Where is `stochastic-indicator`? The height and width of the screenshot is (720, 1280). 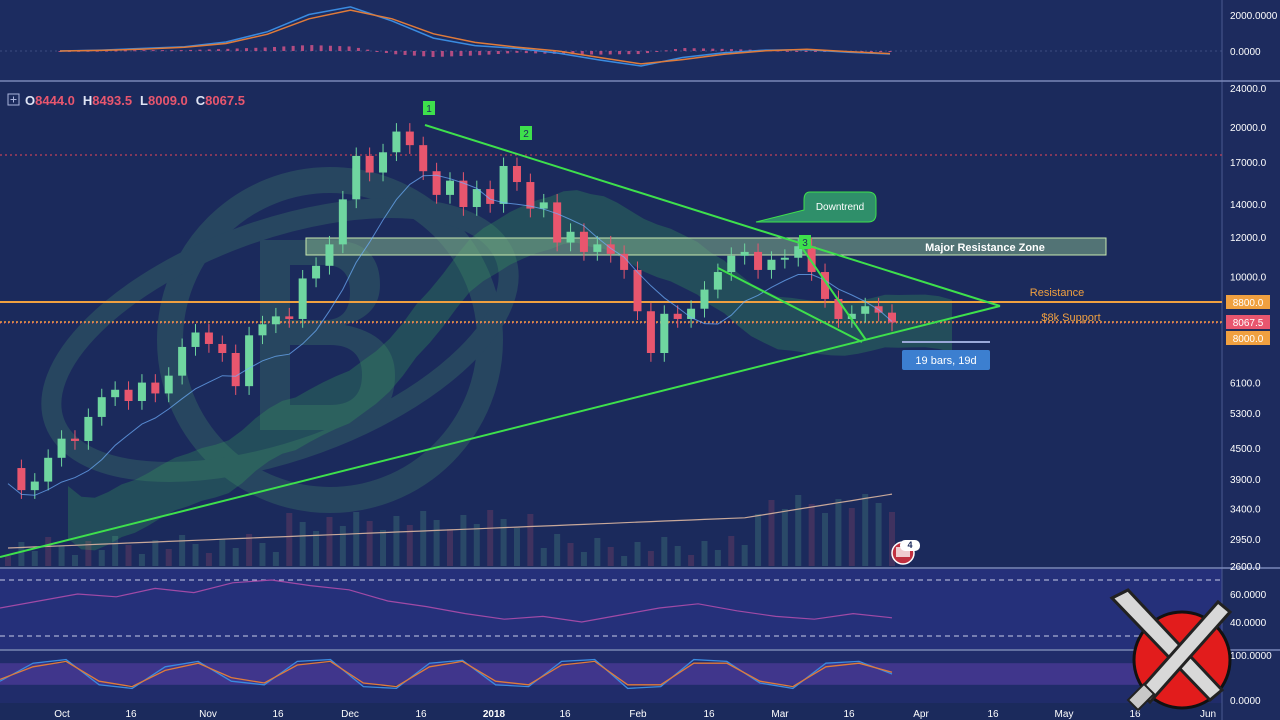 stochastic-indicator is located at coordinates (611, 674).